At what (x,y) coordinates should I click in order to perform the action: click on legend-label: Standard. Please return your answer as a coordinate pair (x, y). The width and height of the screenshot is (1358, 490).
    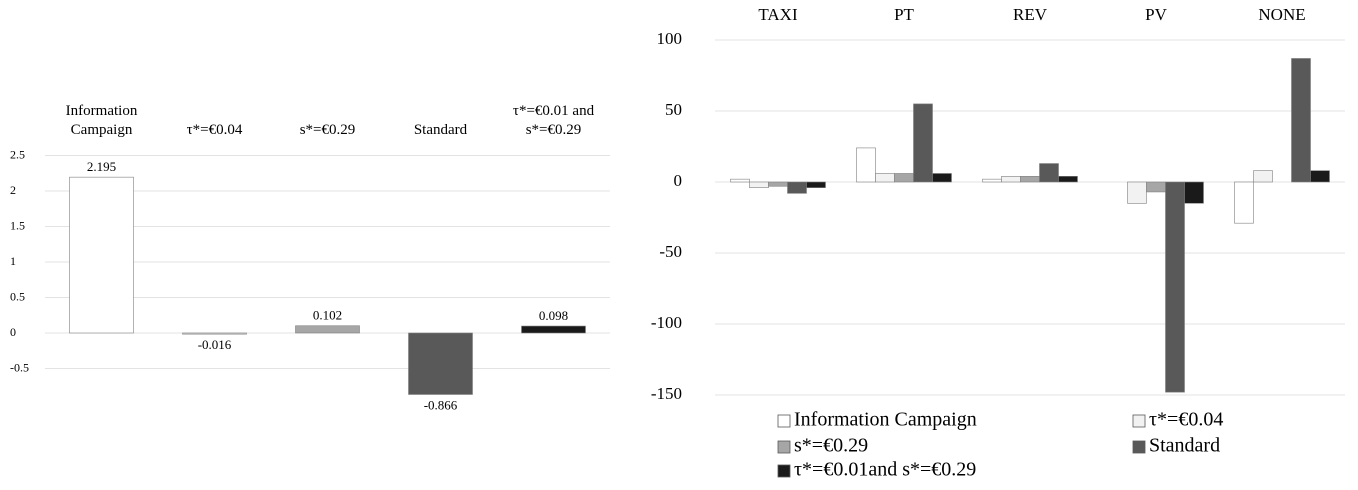
    Looking at the image, I should click on (1184, 446).